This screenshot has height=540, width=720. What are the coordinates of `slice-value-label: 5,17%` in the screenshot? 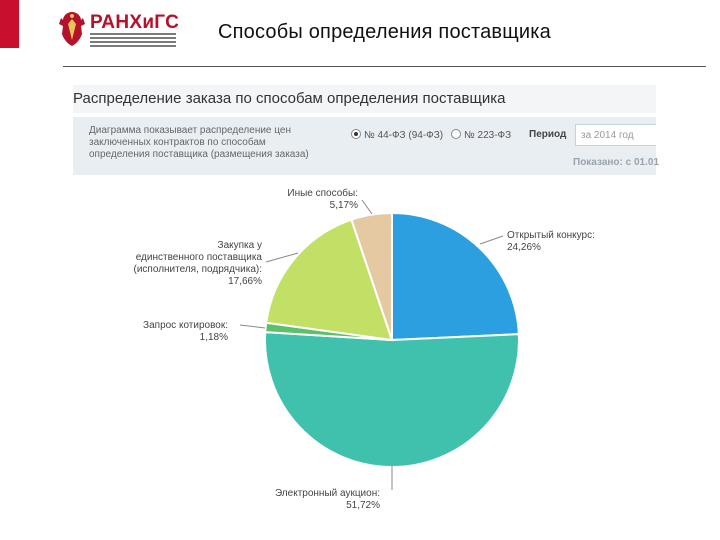 It's located at (344, 205).